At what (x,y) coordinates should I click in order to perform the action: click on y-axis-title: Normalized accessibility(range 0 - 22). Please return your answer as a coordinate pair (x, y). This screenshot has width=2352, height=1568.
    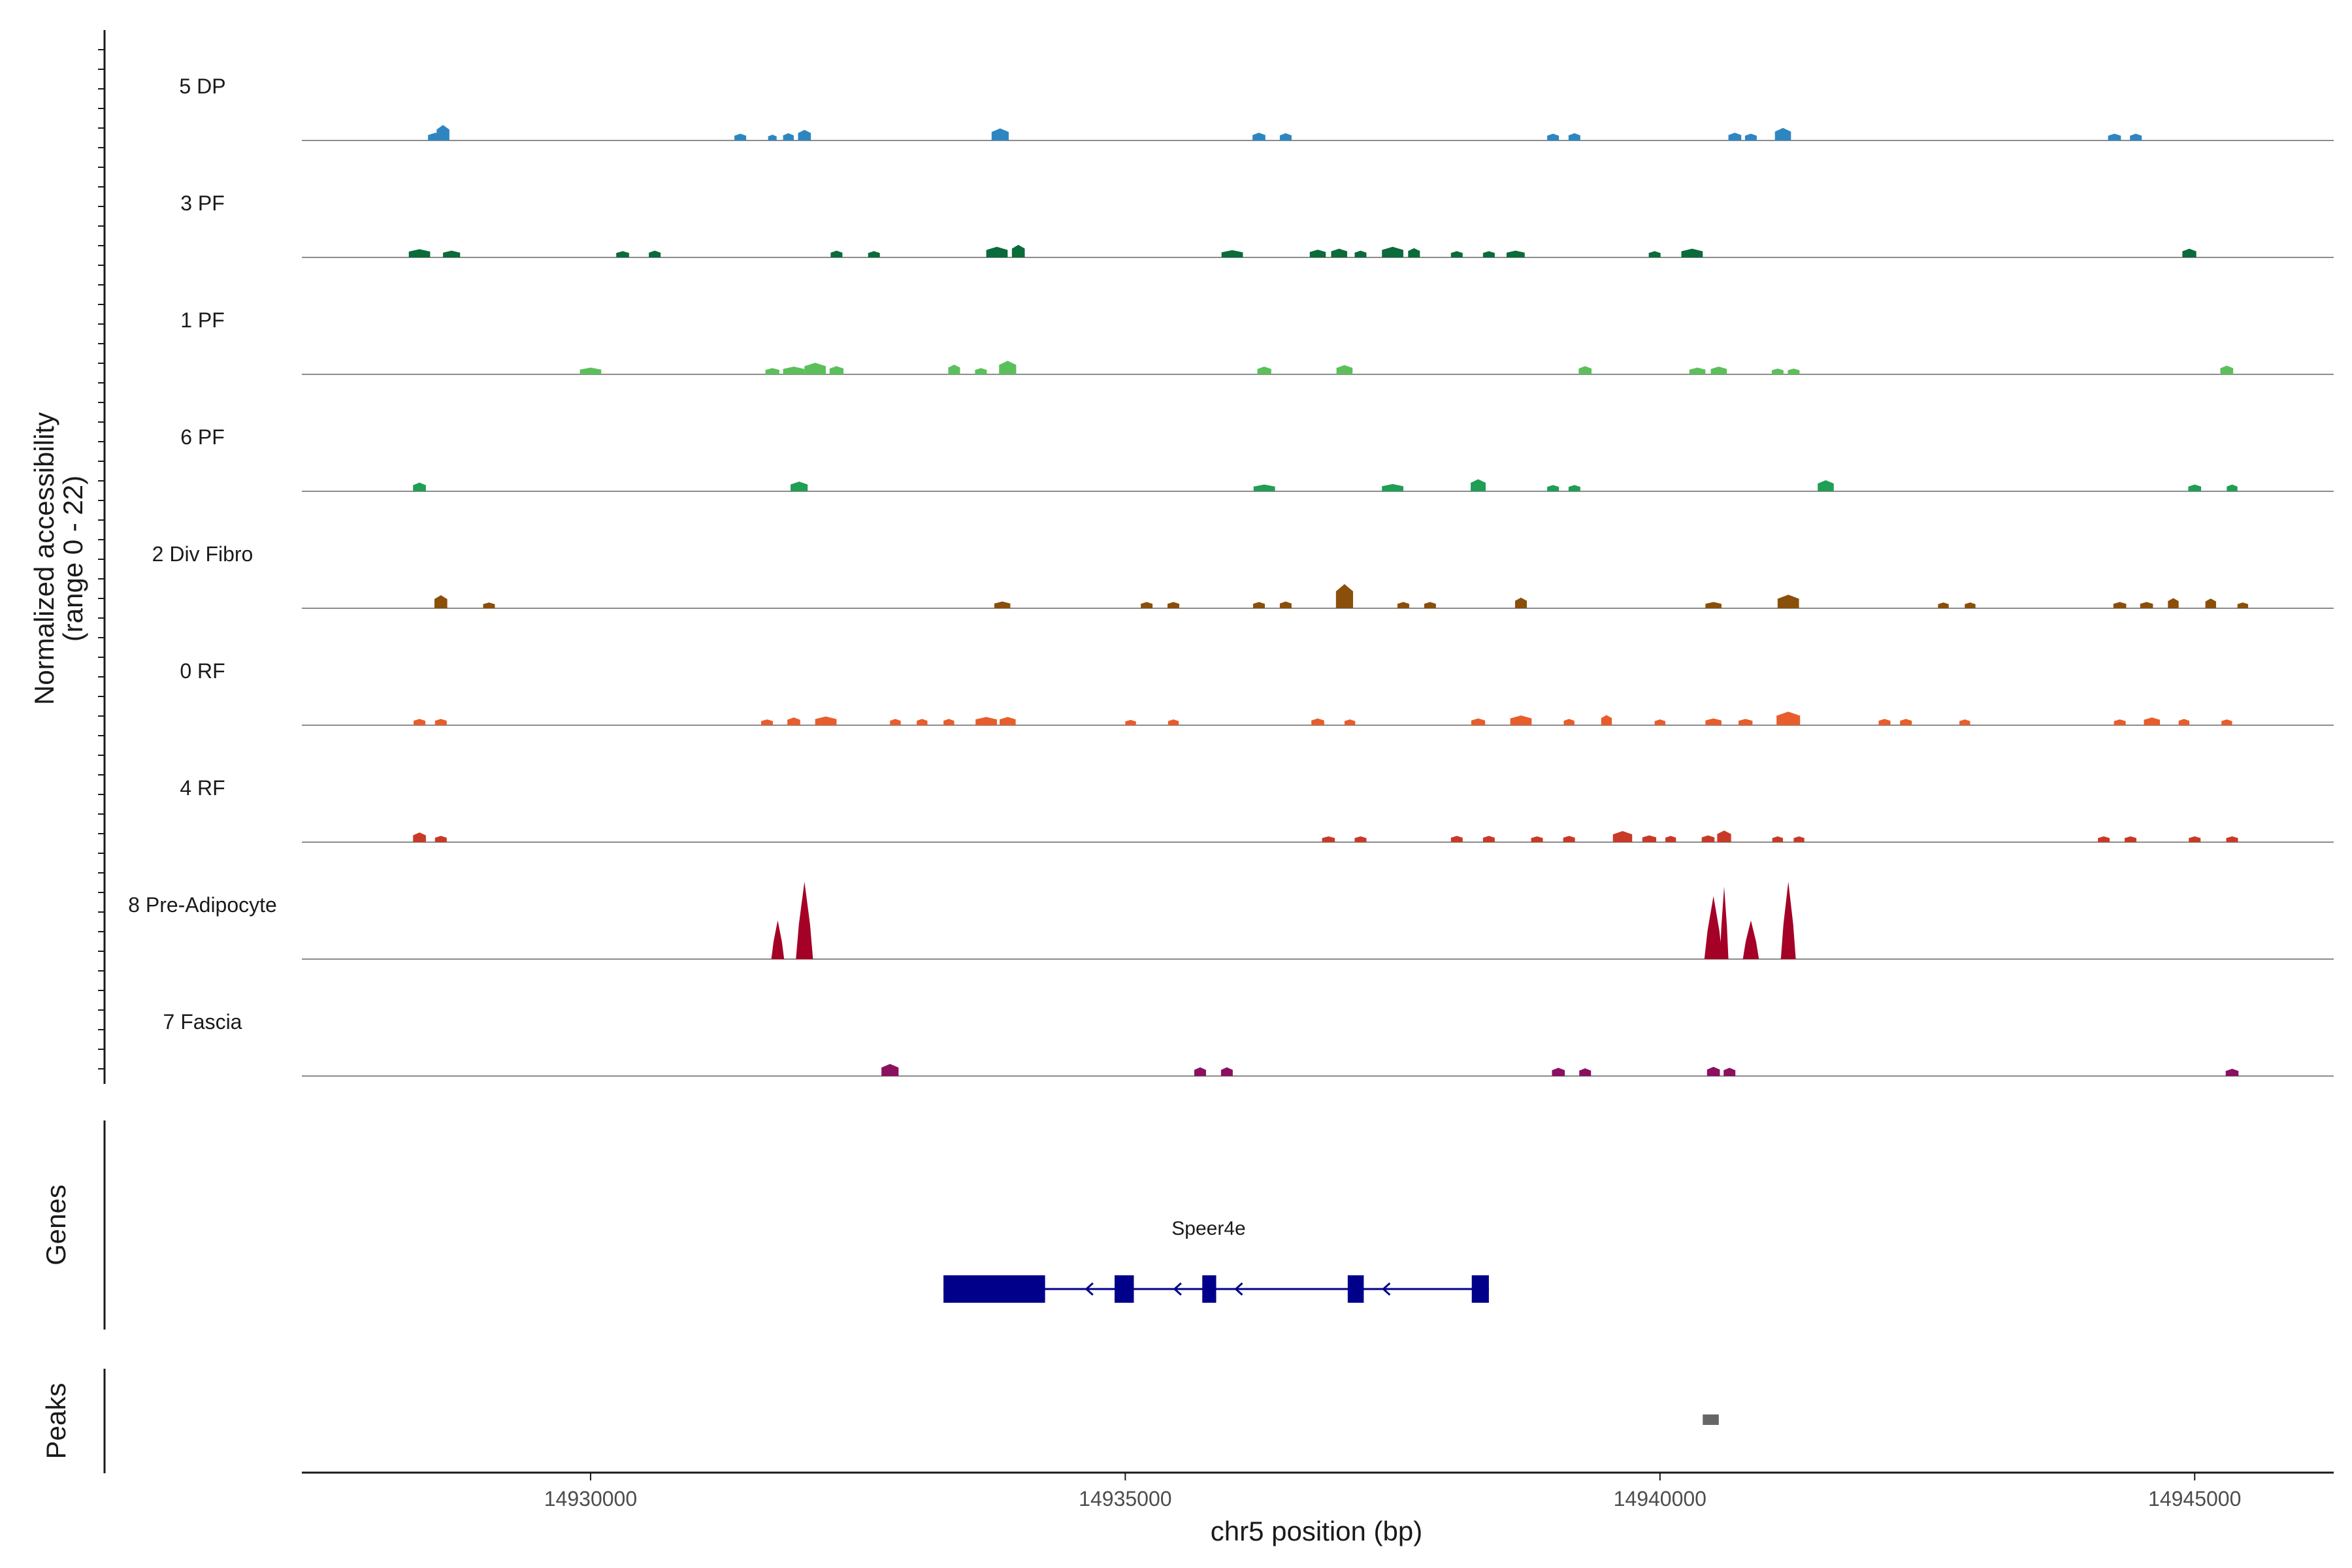
    Looking at the image, I should click on (58, 558).